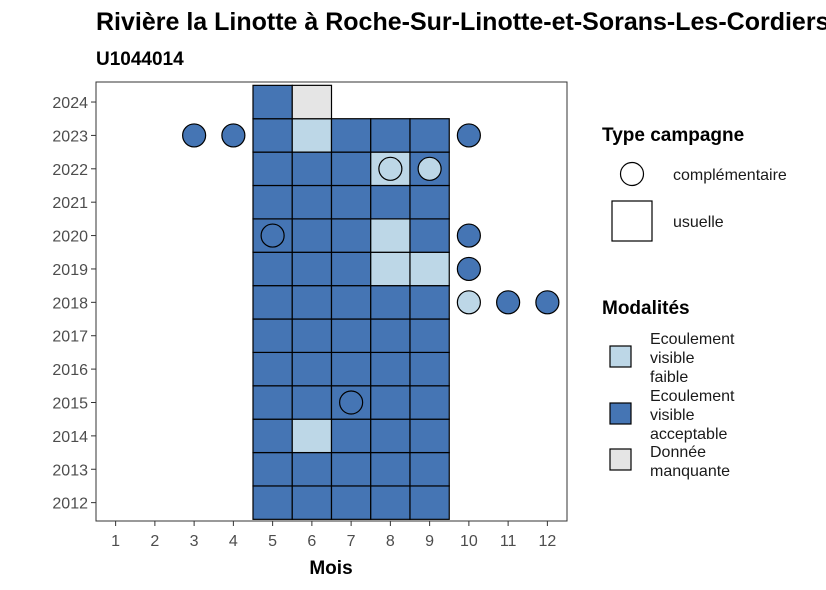 This screenshot has height=590, width=826. Describe the element at coordinates (632, 221) in the screenshot. I see `legend-square-key` at that location.